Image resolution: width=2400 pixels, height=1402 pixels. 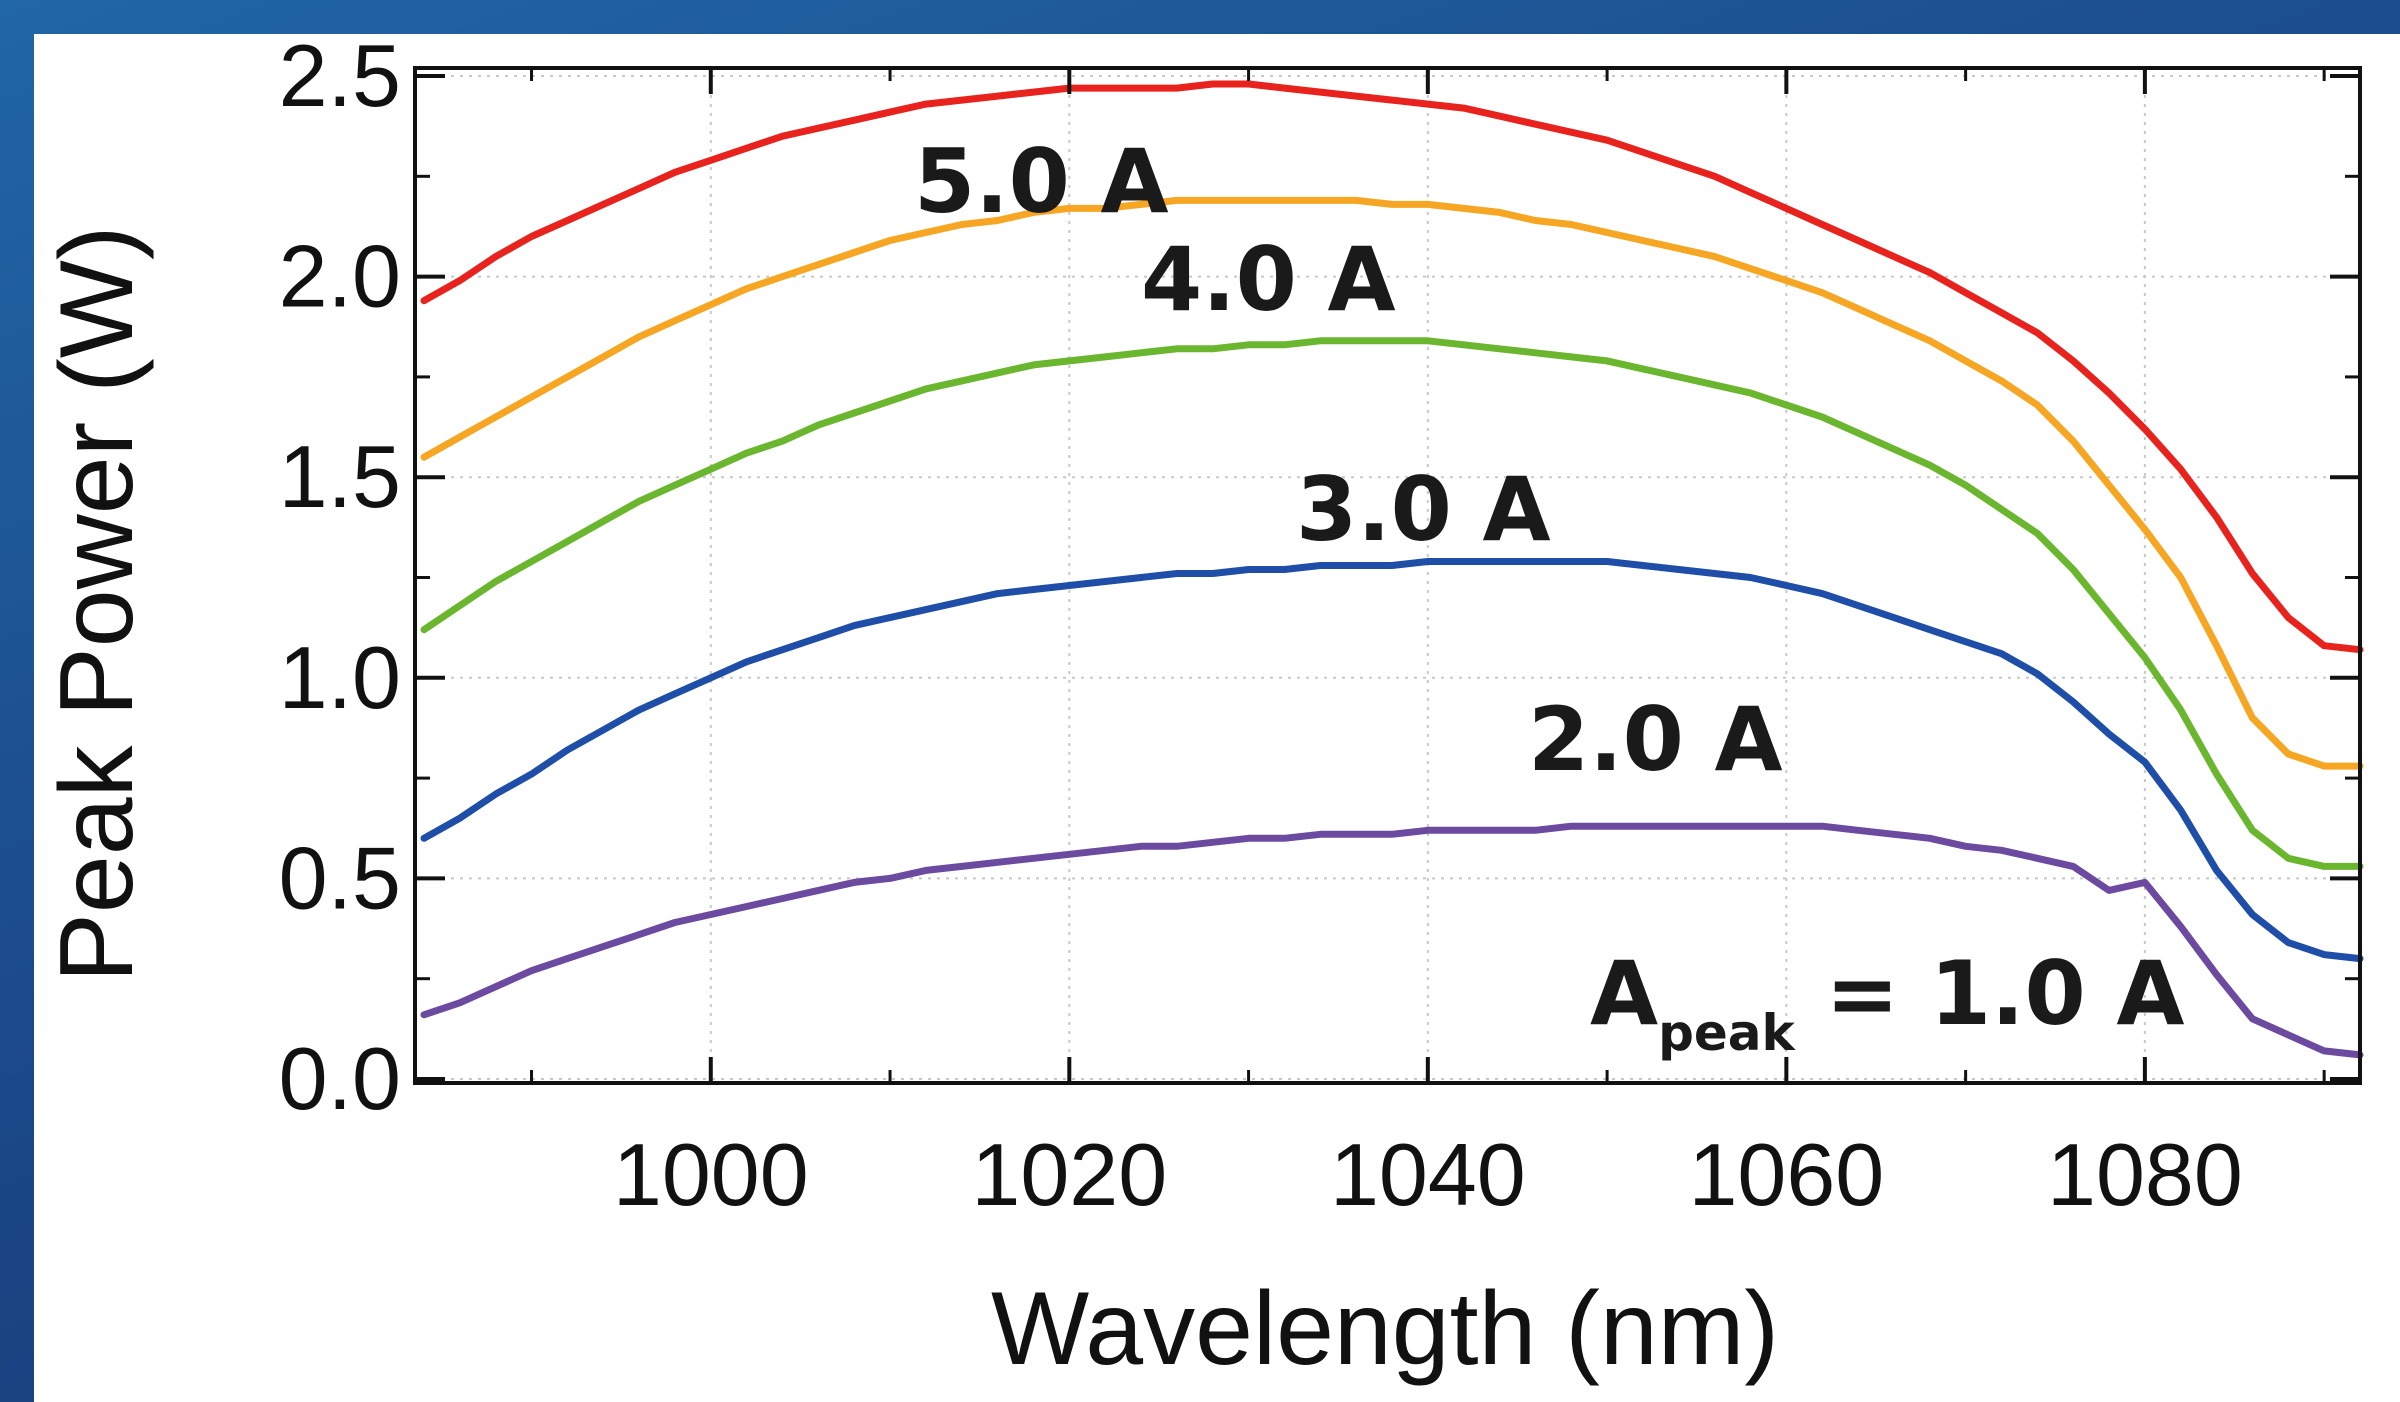 I want to click on y-axis-title: Peak Power (W), so click(x=97, y=603).